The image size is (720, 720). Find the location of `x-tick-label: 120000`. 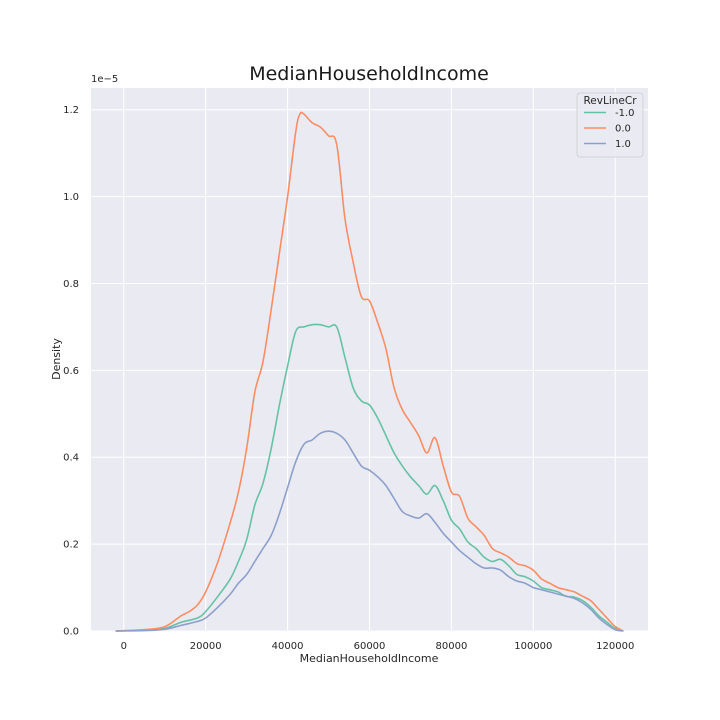

x-tick-label: 120000 is located at coordinates (615, 646).